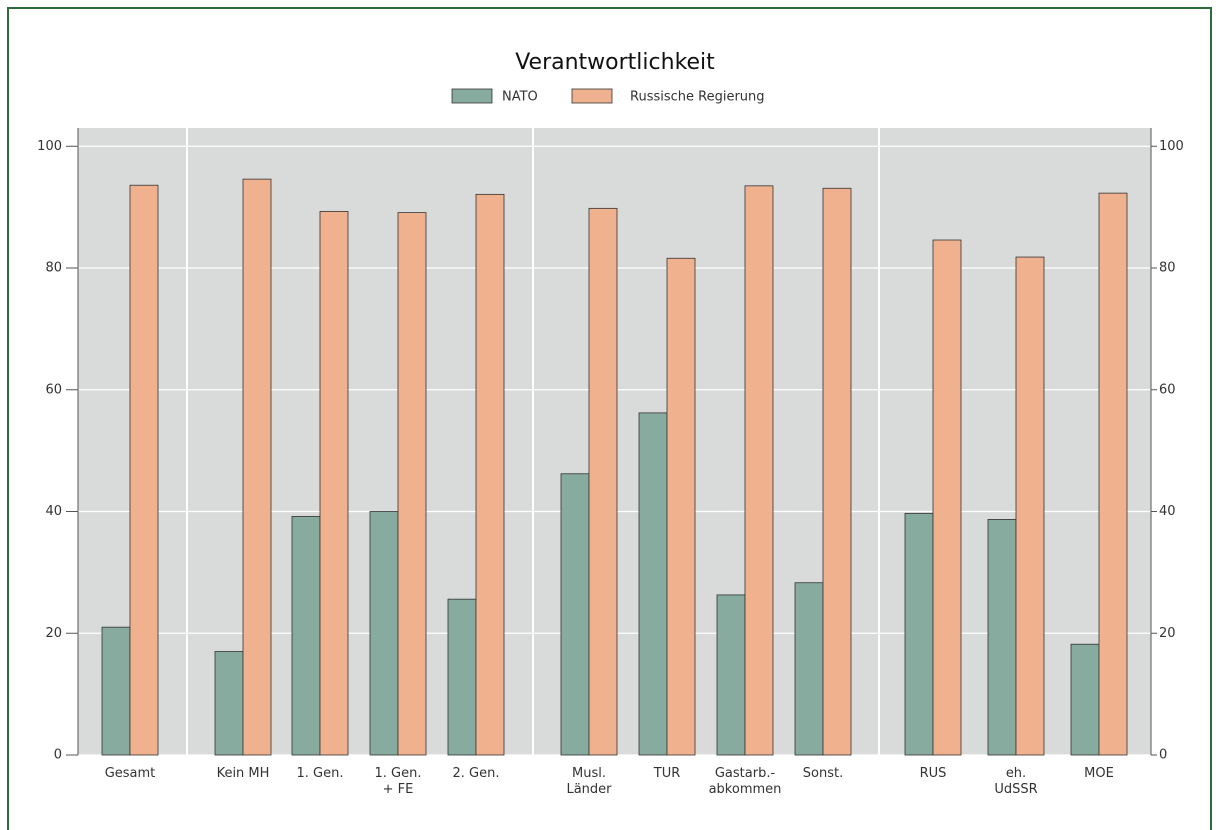 This screenshot has width=1219, height=830. I want to click on y2-tick-label: 60, so click(1167, 389).